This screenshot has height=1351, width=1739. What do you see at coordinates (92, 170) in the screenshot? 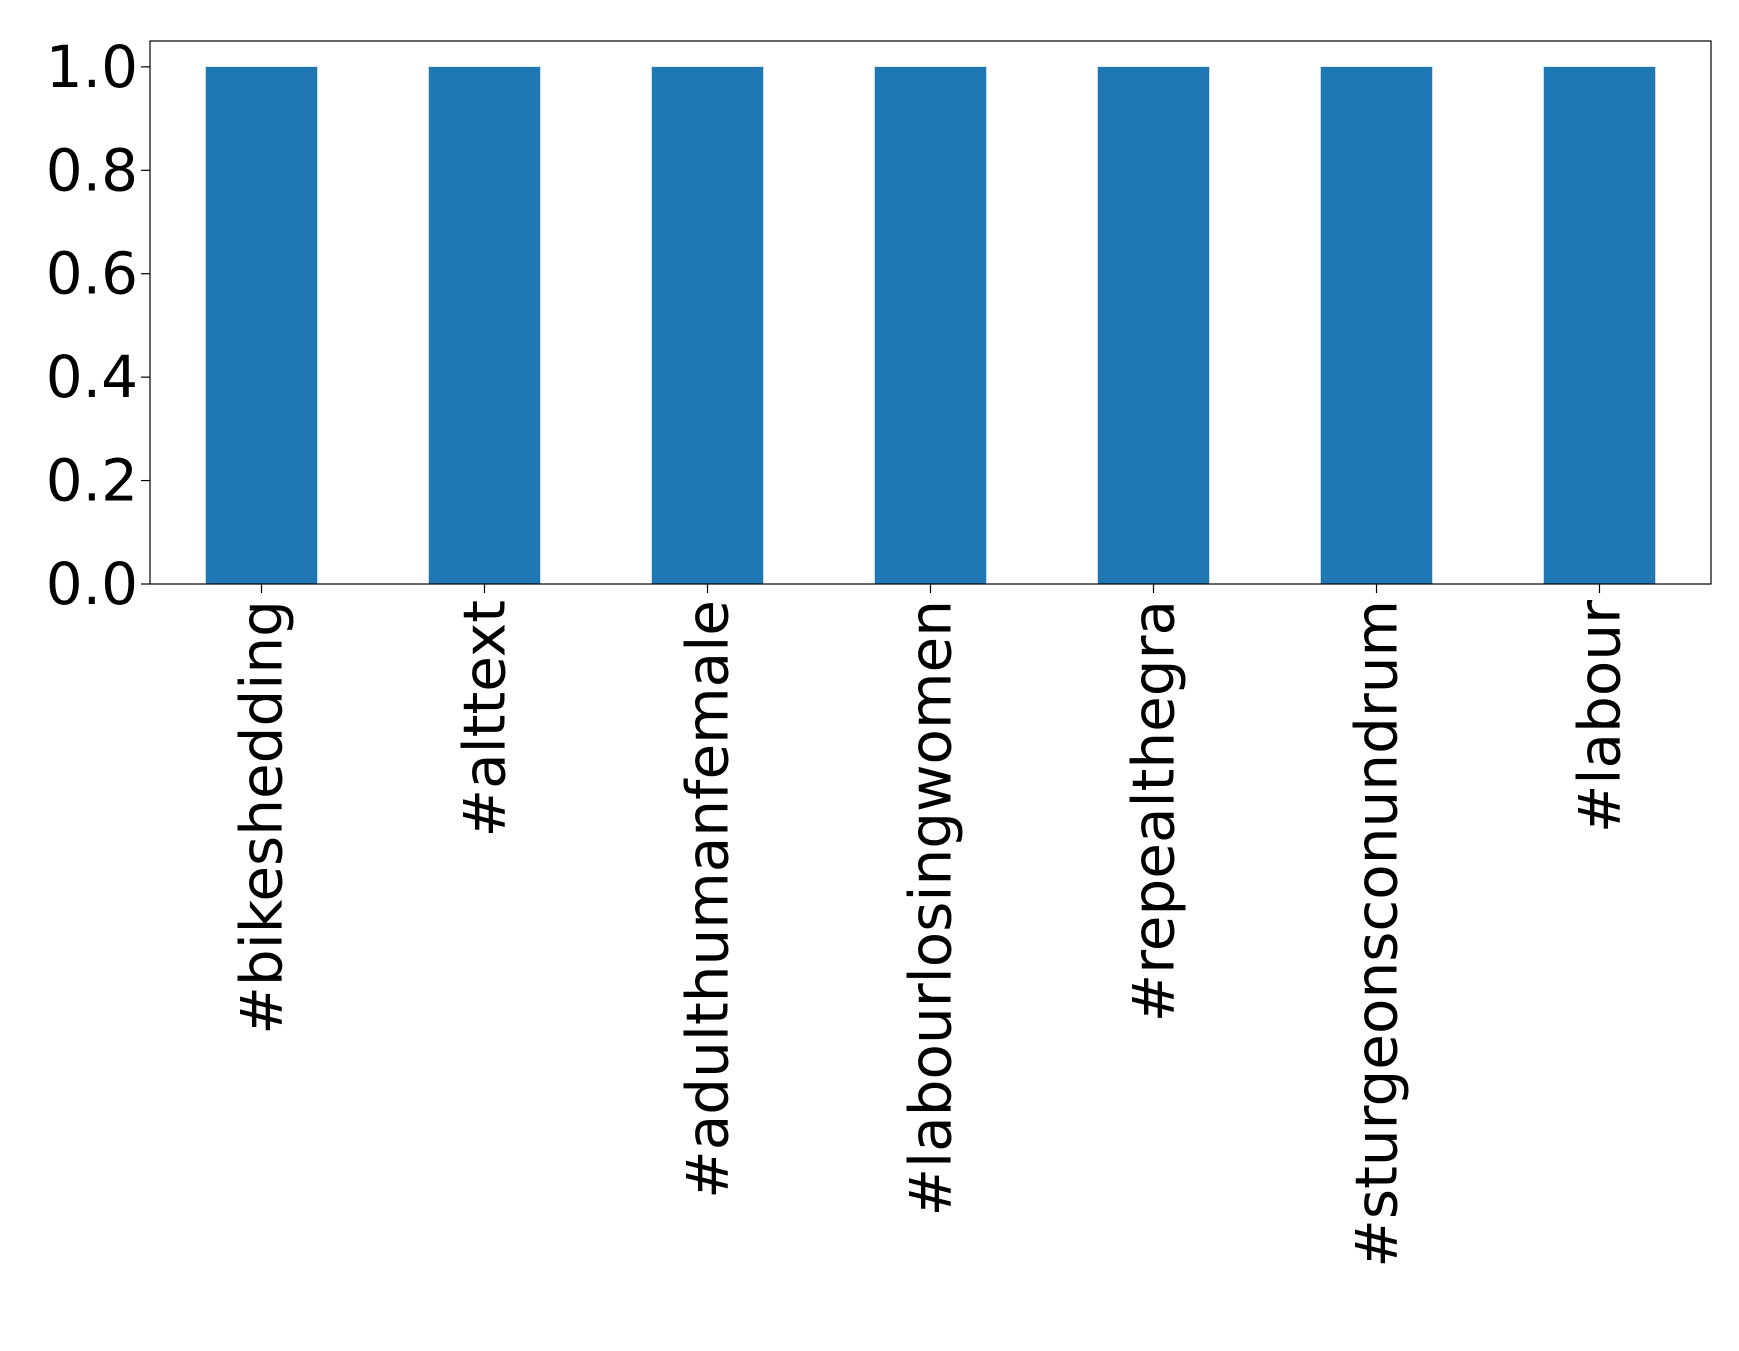
I see `y-tick-label: 0.8` at bounding box center [92, 170].